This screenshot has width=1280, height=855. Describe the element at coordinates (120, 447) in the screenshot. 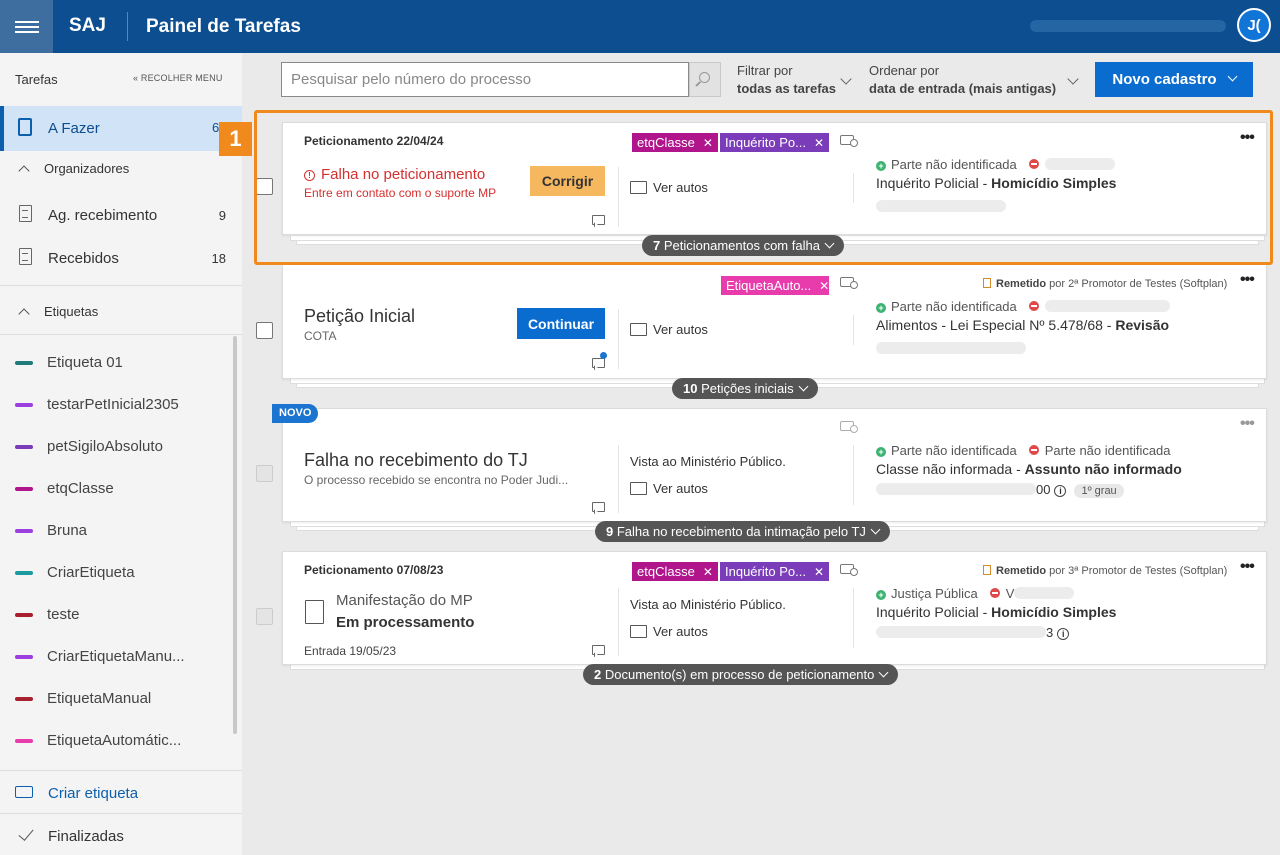

I see `sidebar-tag-item: petSigiloAbsoluto` at that location.